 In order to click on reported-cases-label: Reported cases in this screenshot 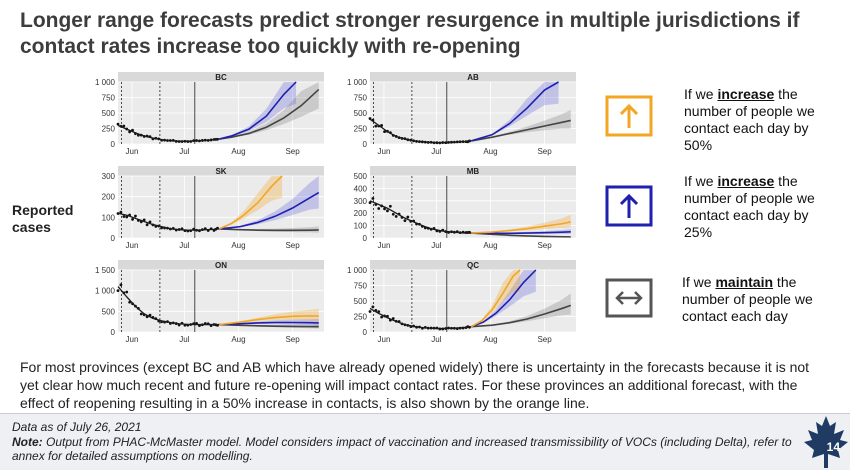, I will do `click(42, 219)`.